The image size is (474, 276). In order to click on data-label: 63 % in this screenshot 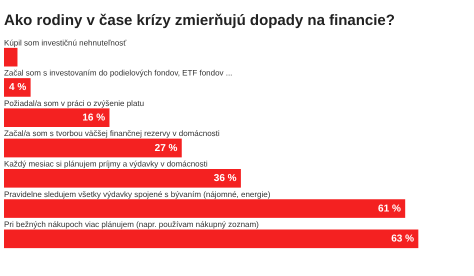, I will do `click(402, 239)`.